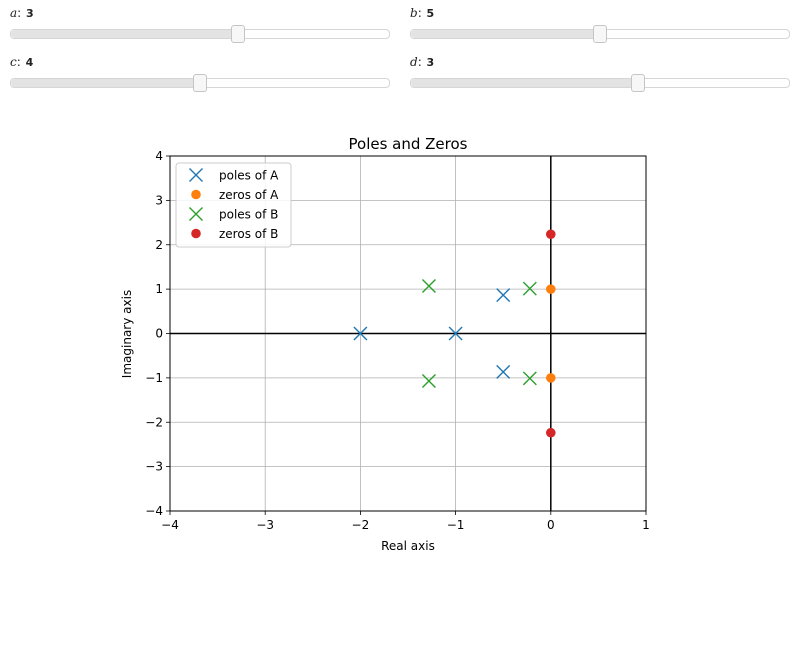 This screenshot has width=800, height=650. I want to click on slider-b-handle, so click(600, 34).